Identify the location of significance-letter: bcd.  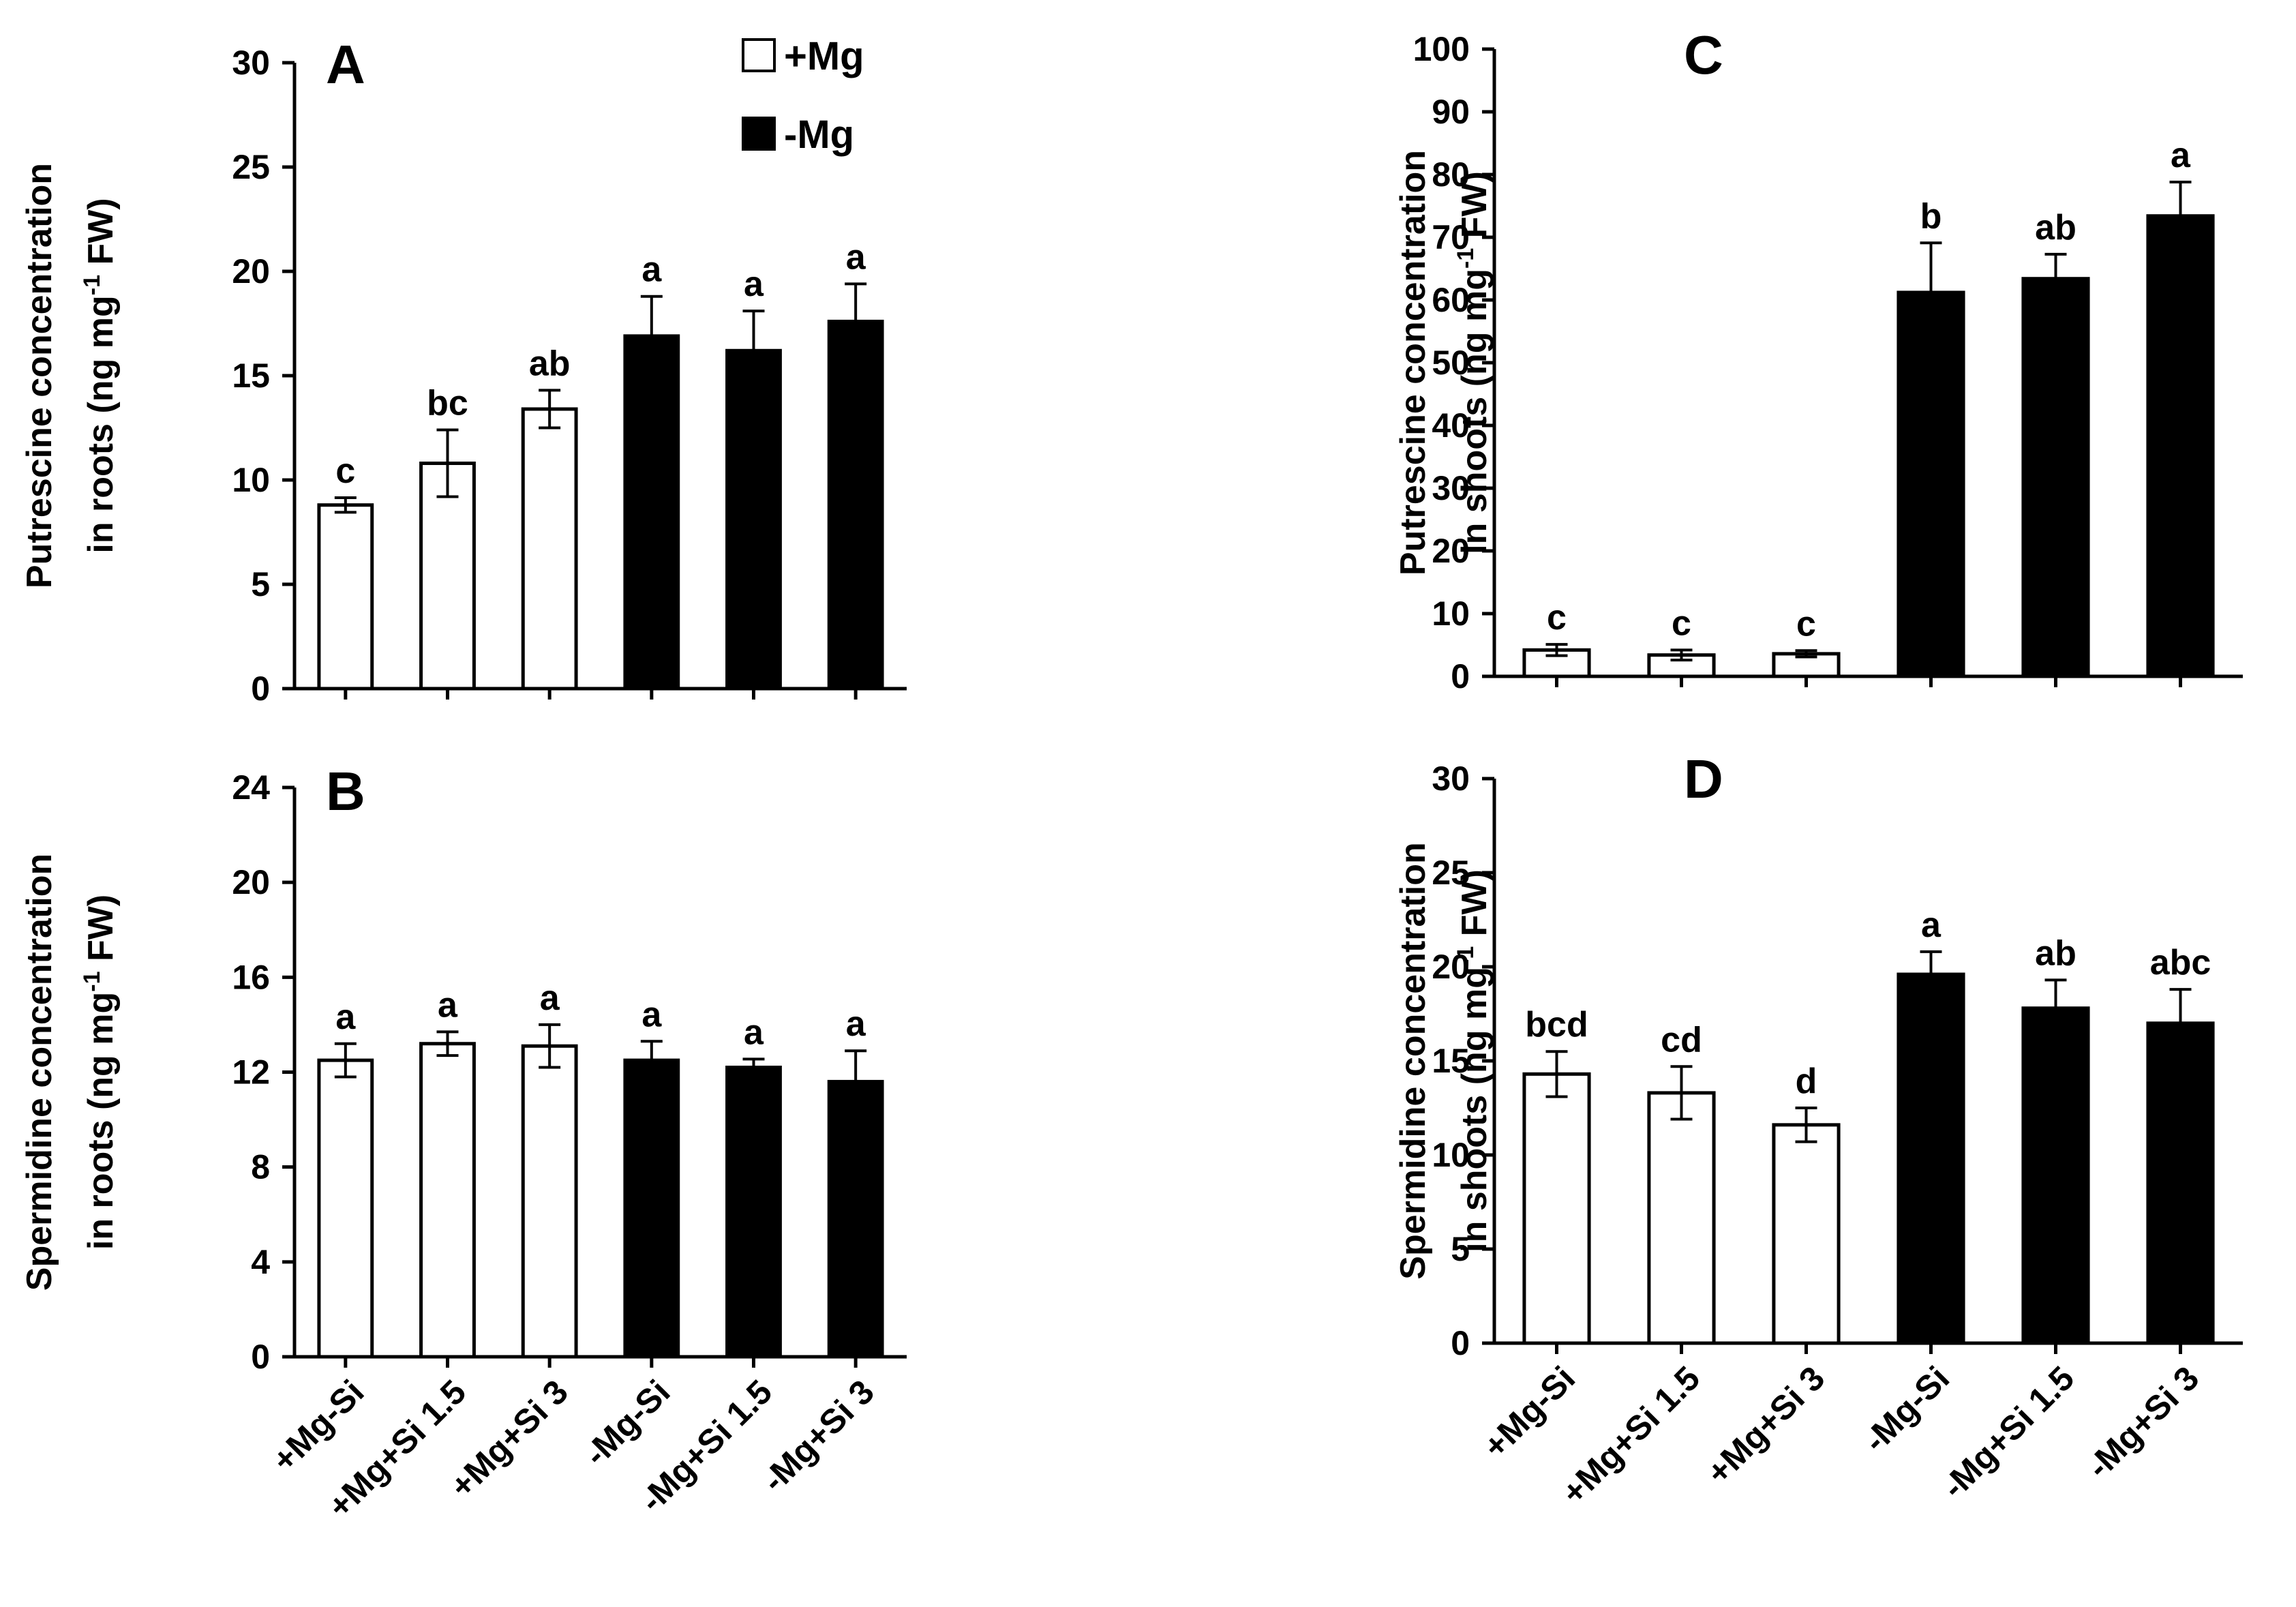
(1557, 1025).